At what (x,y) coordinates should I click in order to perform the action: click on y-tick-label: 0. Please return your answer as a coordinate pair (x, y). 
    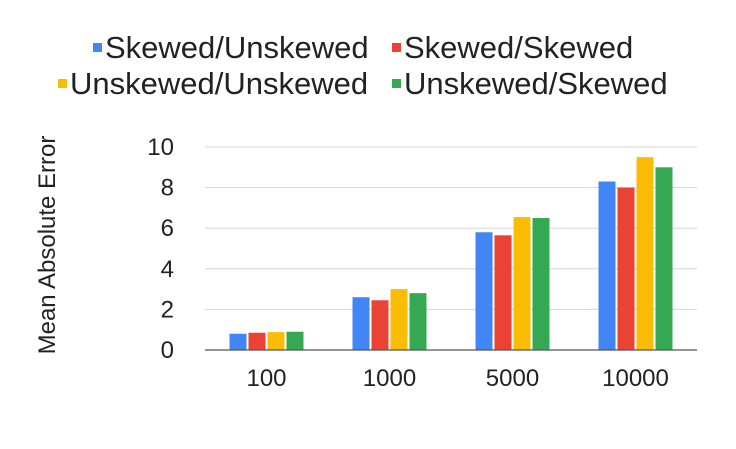
    Looking at the image, I should click on (167, 350).